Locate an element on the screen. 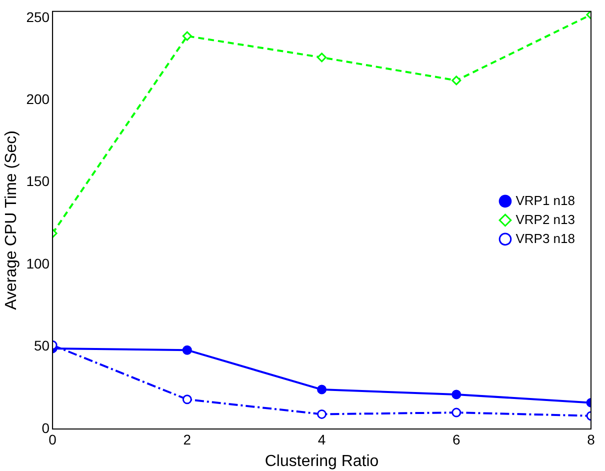  y-tick-label: 250 is located at coordinates (38, 16).